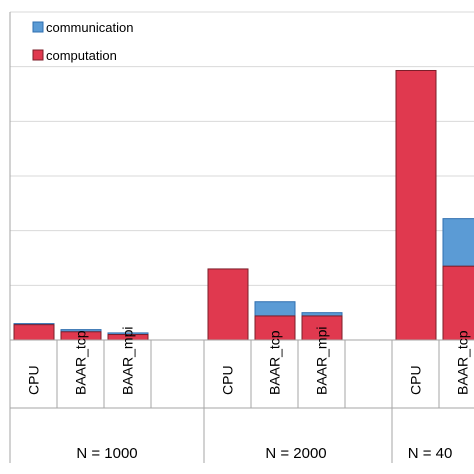 The image size is (474, 474). Describe the element at coordinates (106, 453) in the screenshot. I see `group-label: N = 1000` at that location.